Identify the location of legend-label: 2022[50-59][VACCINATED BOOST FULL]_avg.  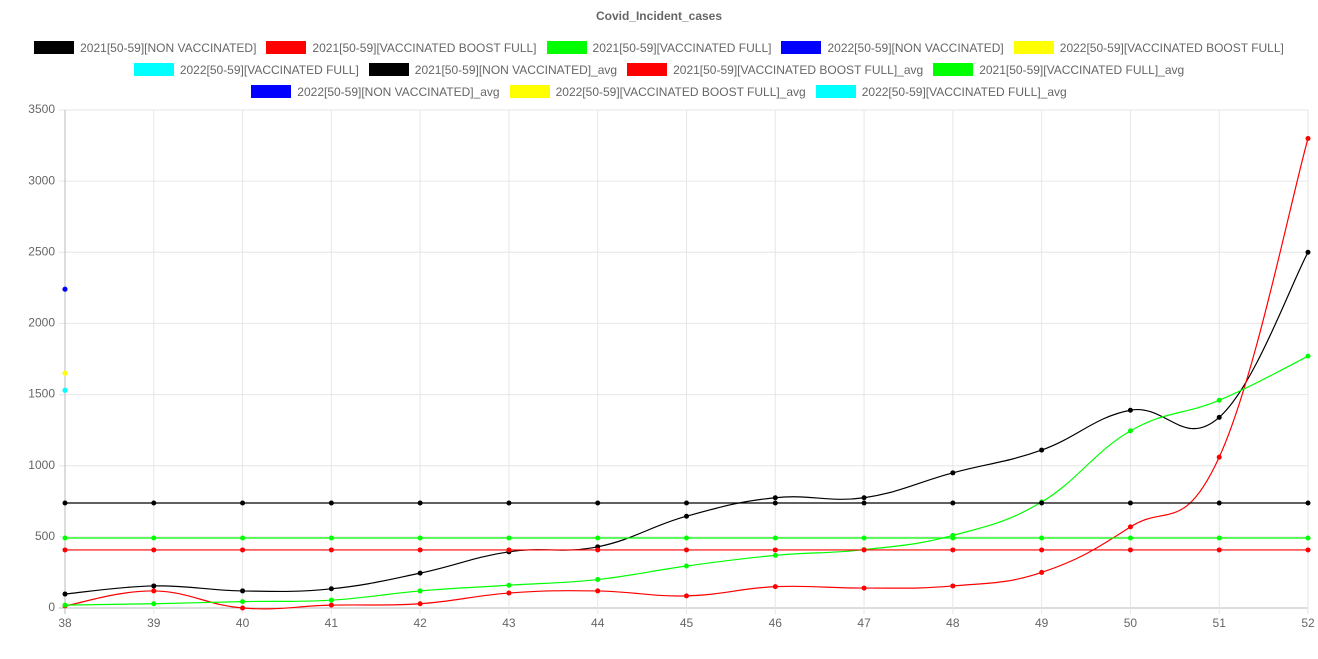
(680, 91).